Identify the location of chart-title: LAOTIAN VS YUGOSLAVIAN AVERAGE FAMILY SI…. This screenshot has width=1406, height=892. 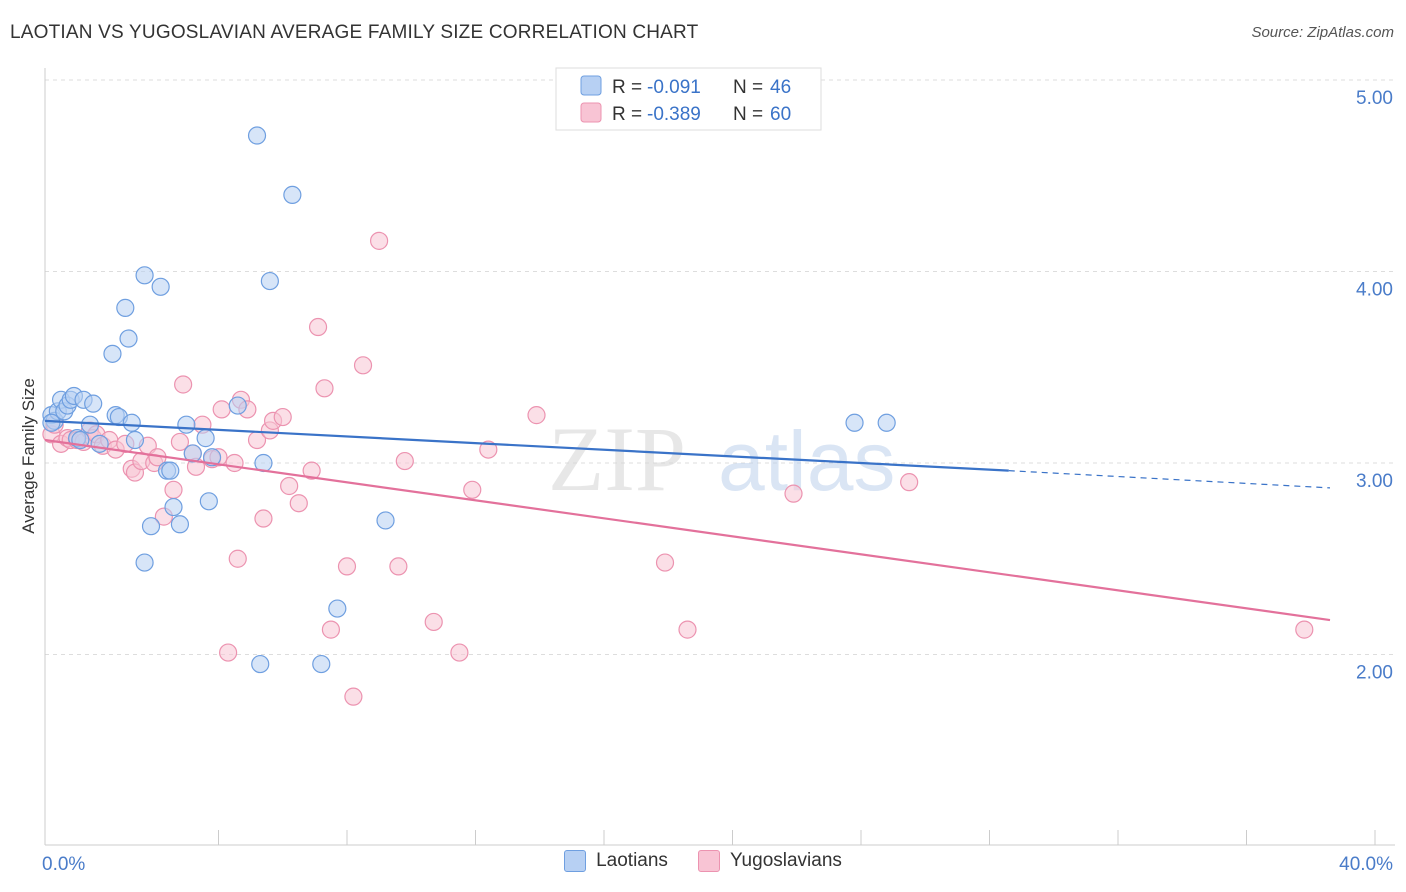
(354, 32).